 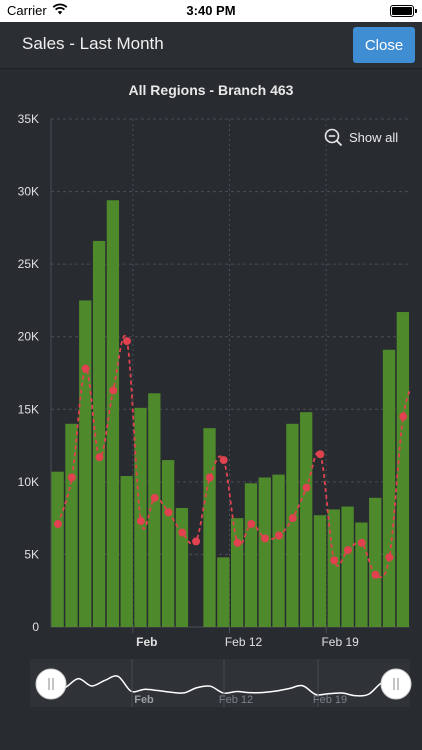 I want to click on zoom-out-icon, so click(x=333, y=137).